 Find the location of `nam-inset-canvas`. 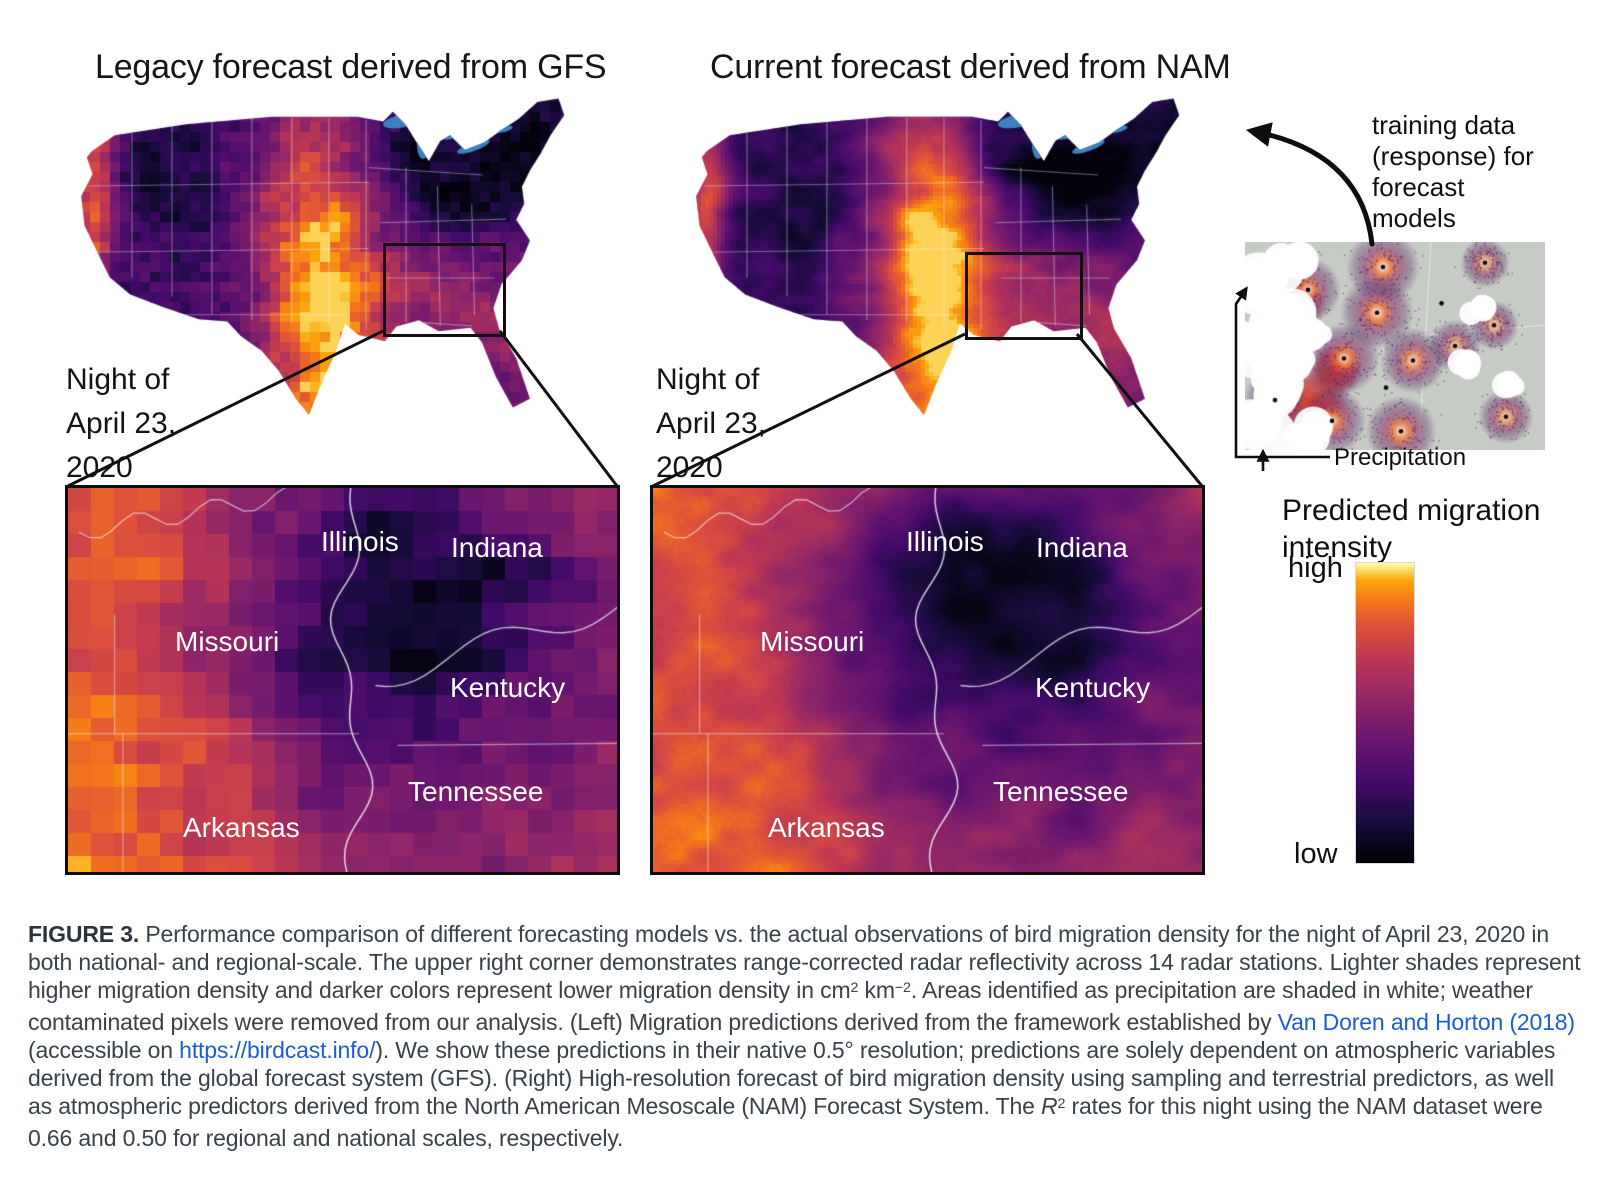

nam-inset-canvas is located at coordinates (927, 680).